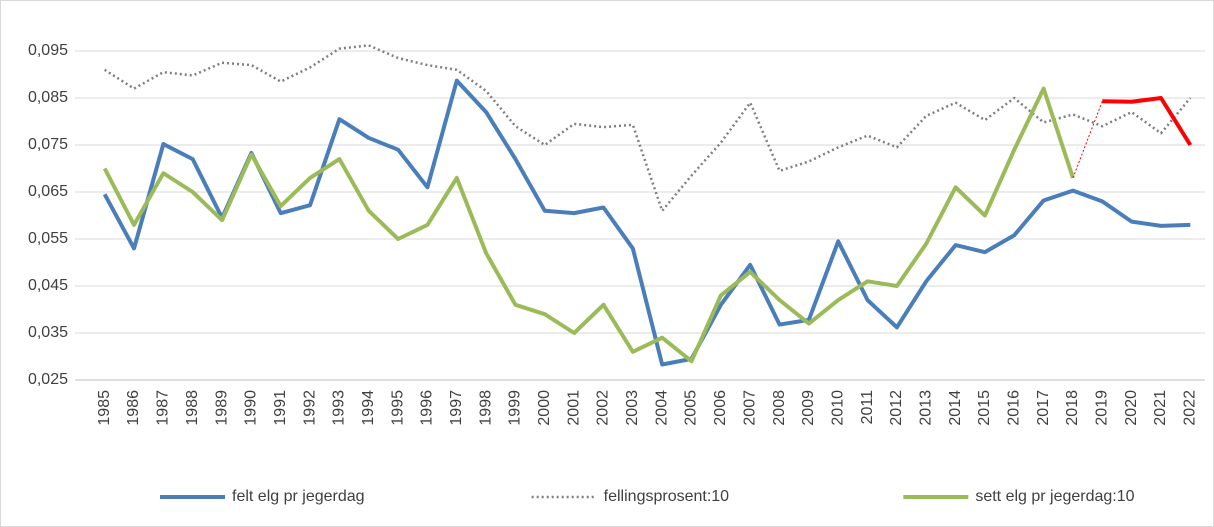  What do you see at coordinates (397, 408) in the screenshot?
I see `x-tick-label: 1995` at bounding box center [397, 408].